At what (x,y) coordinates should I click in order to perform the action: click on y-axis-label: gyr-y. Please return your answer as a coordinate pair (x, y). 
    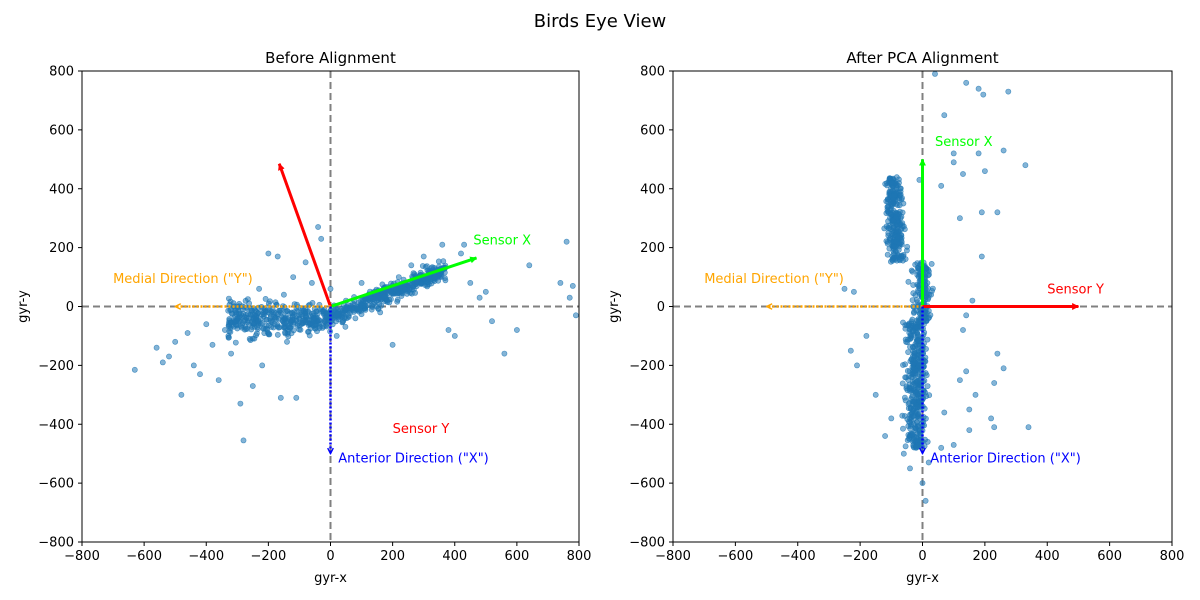
    Looking at the image, I should click on (23, 306).